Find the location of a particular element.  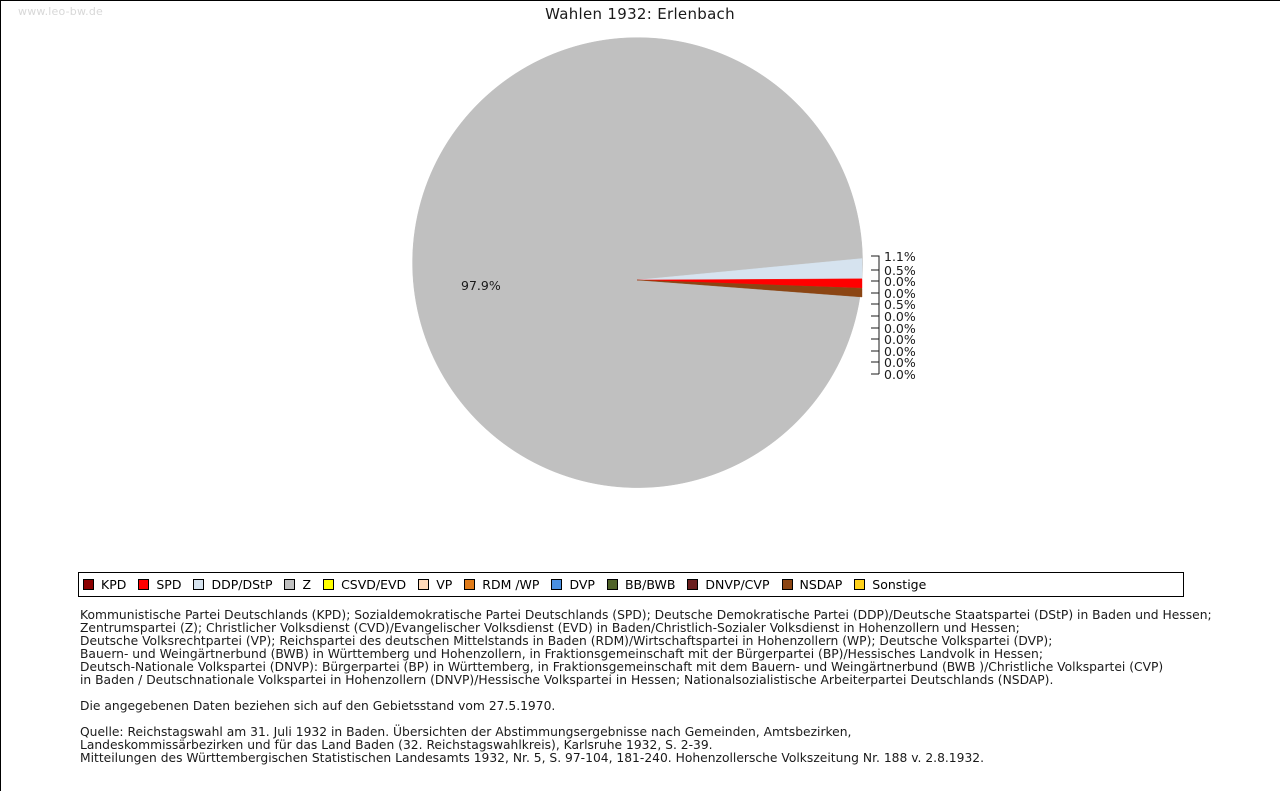

pie-label-inside: 97.9% is located at coordinates (481, 285).